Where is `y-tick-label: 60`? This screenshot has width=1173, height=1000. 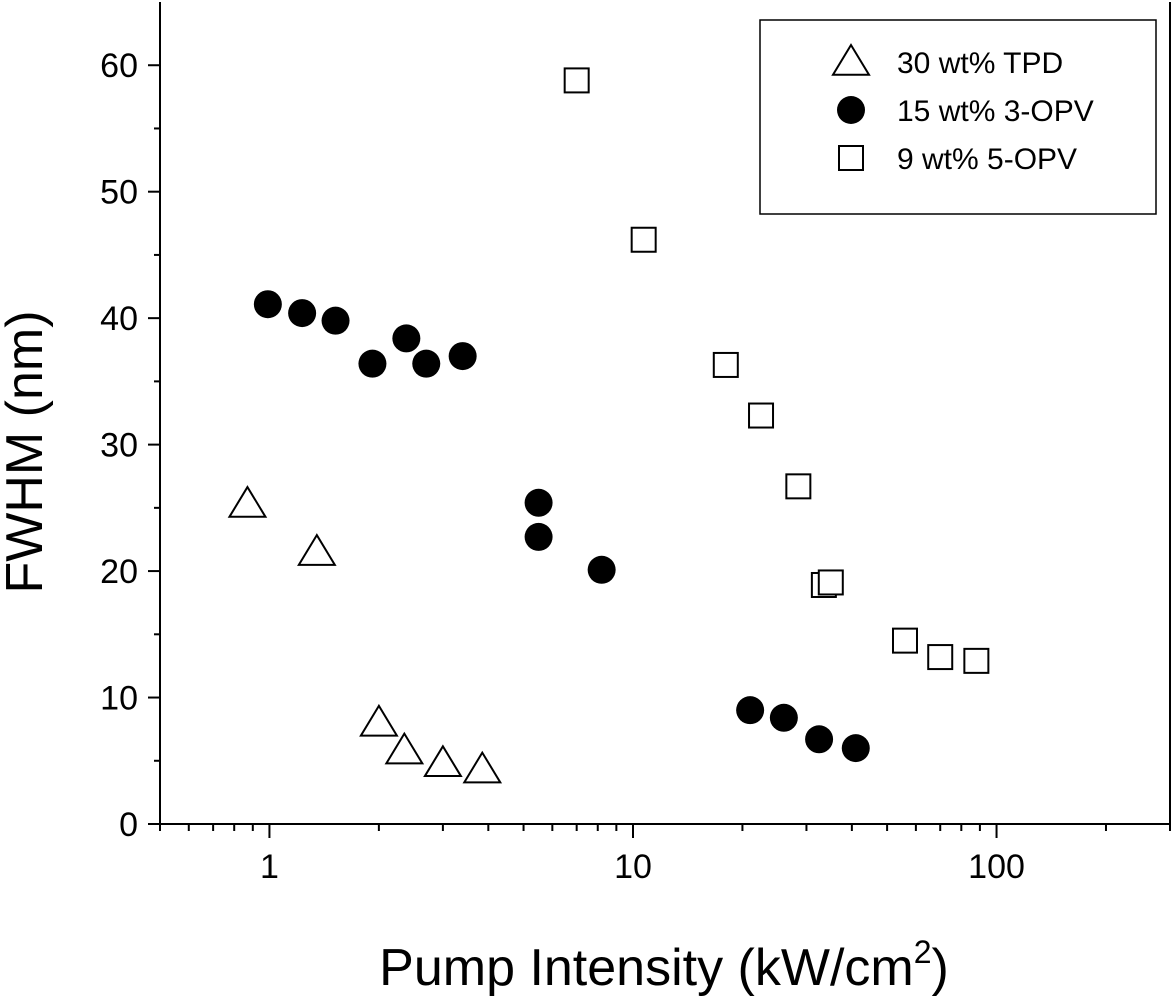 y-tick-label: 60 is located at coordinates (119, 66).